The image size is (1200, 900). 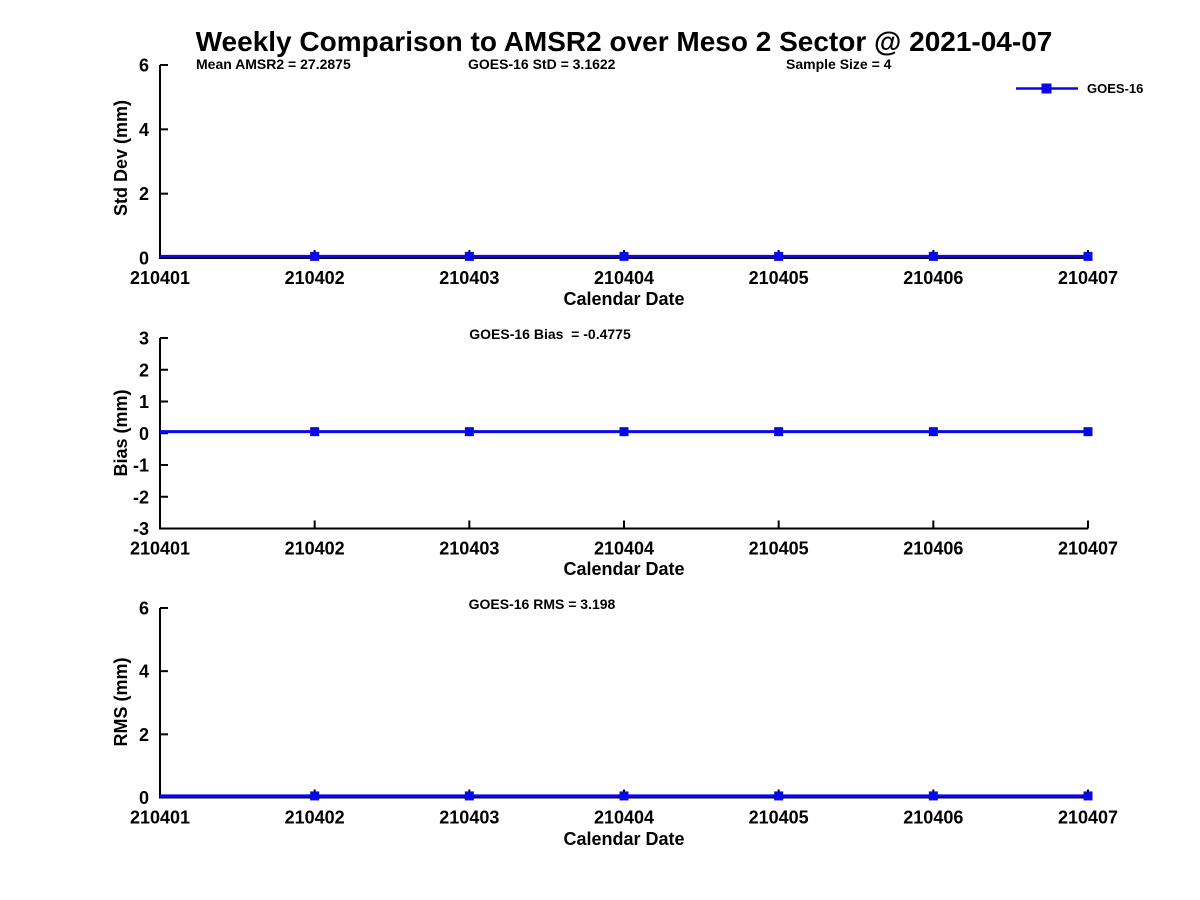 I want to click on legend-label: GOES-16, so click(x=1115, y=88).